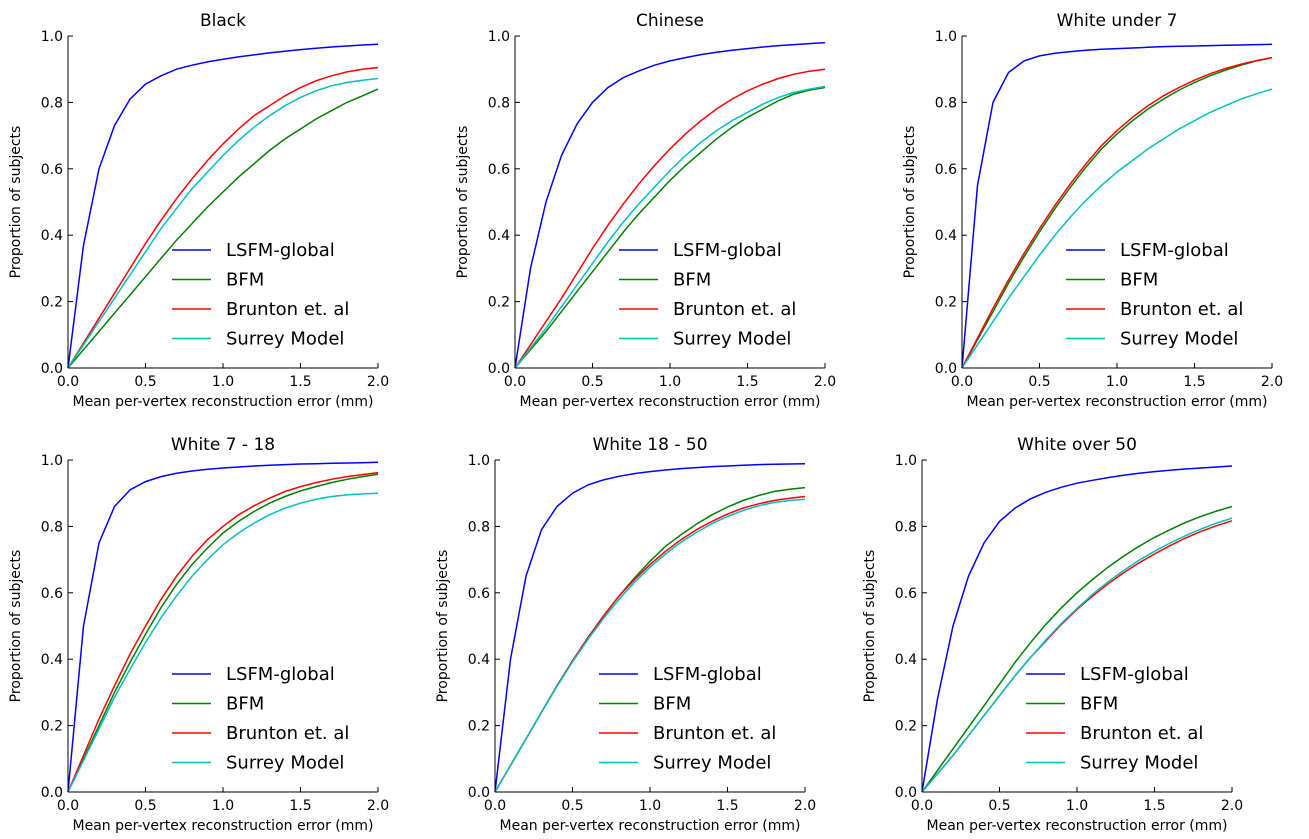 The height and width of the screenshot is (839, 1309). What do you see at coordinates (223, 21) in the screenshot?
I see `chart-title: Black` at bounding box center [223, 21].